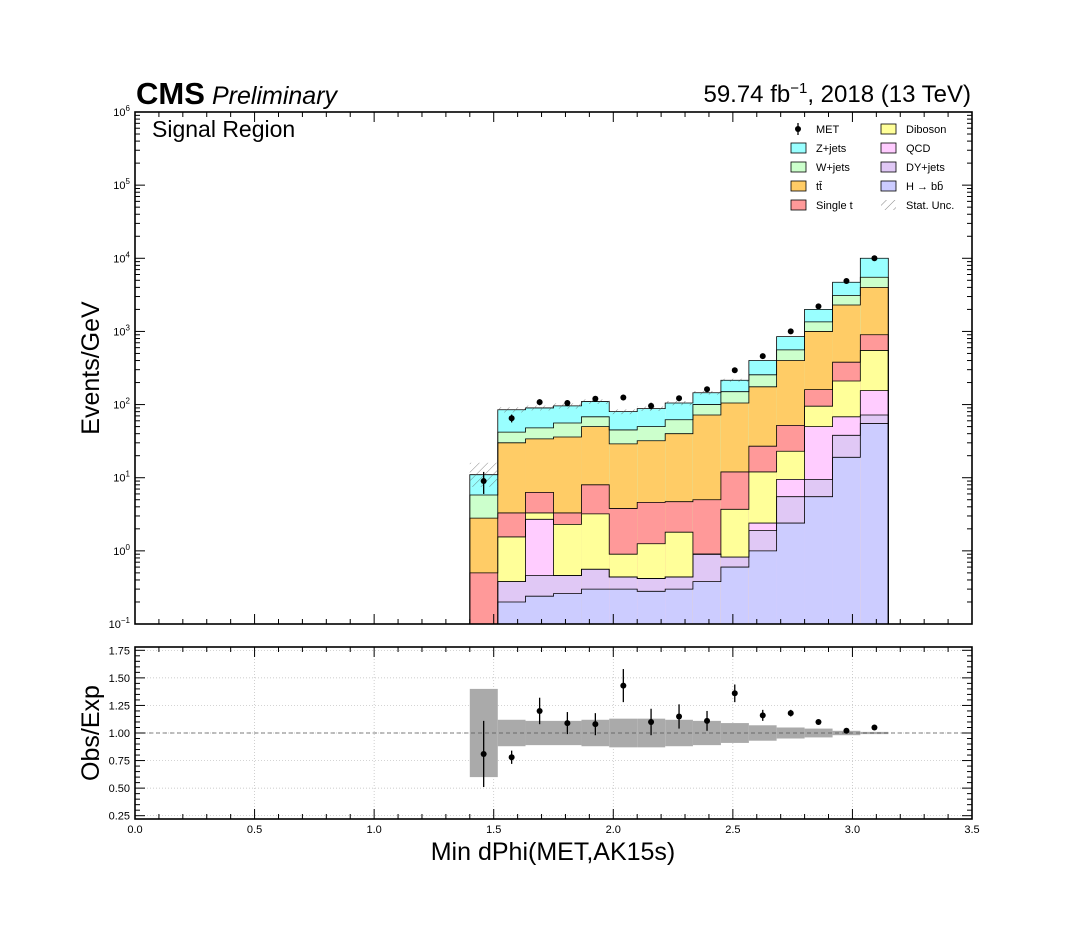 The height and width of the screenshot is (936, 1080). I want to click on y-tick-label: 10³, so click(121, 330).